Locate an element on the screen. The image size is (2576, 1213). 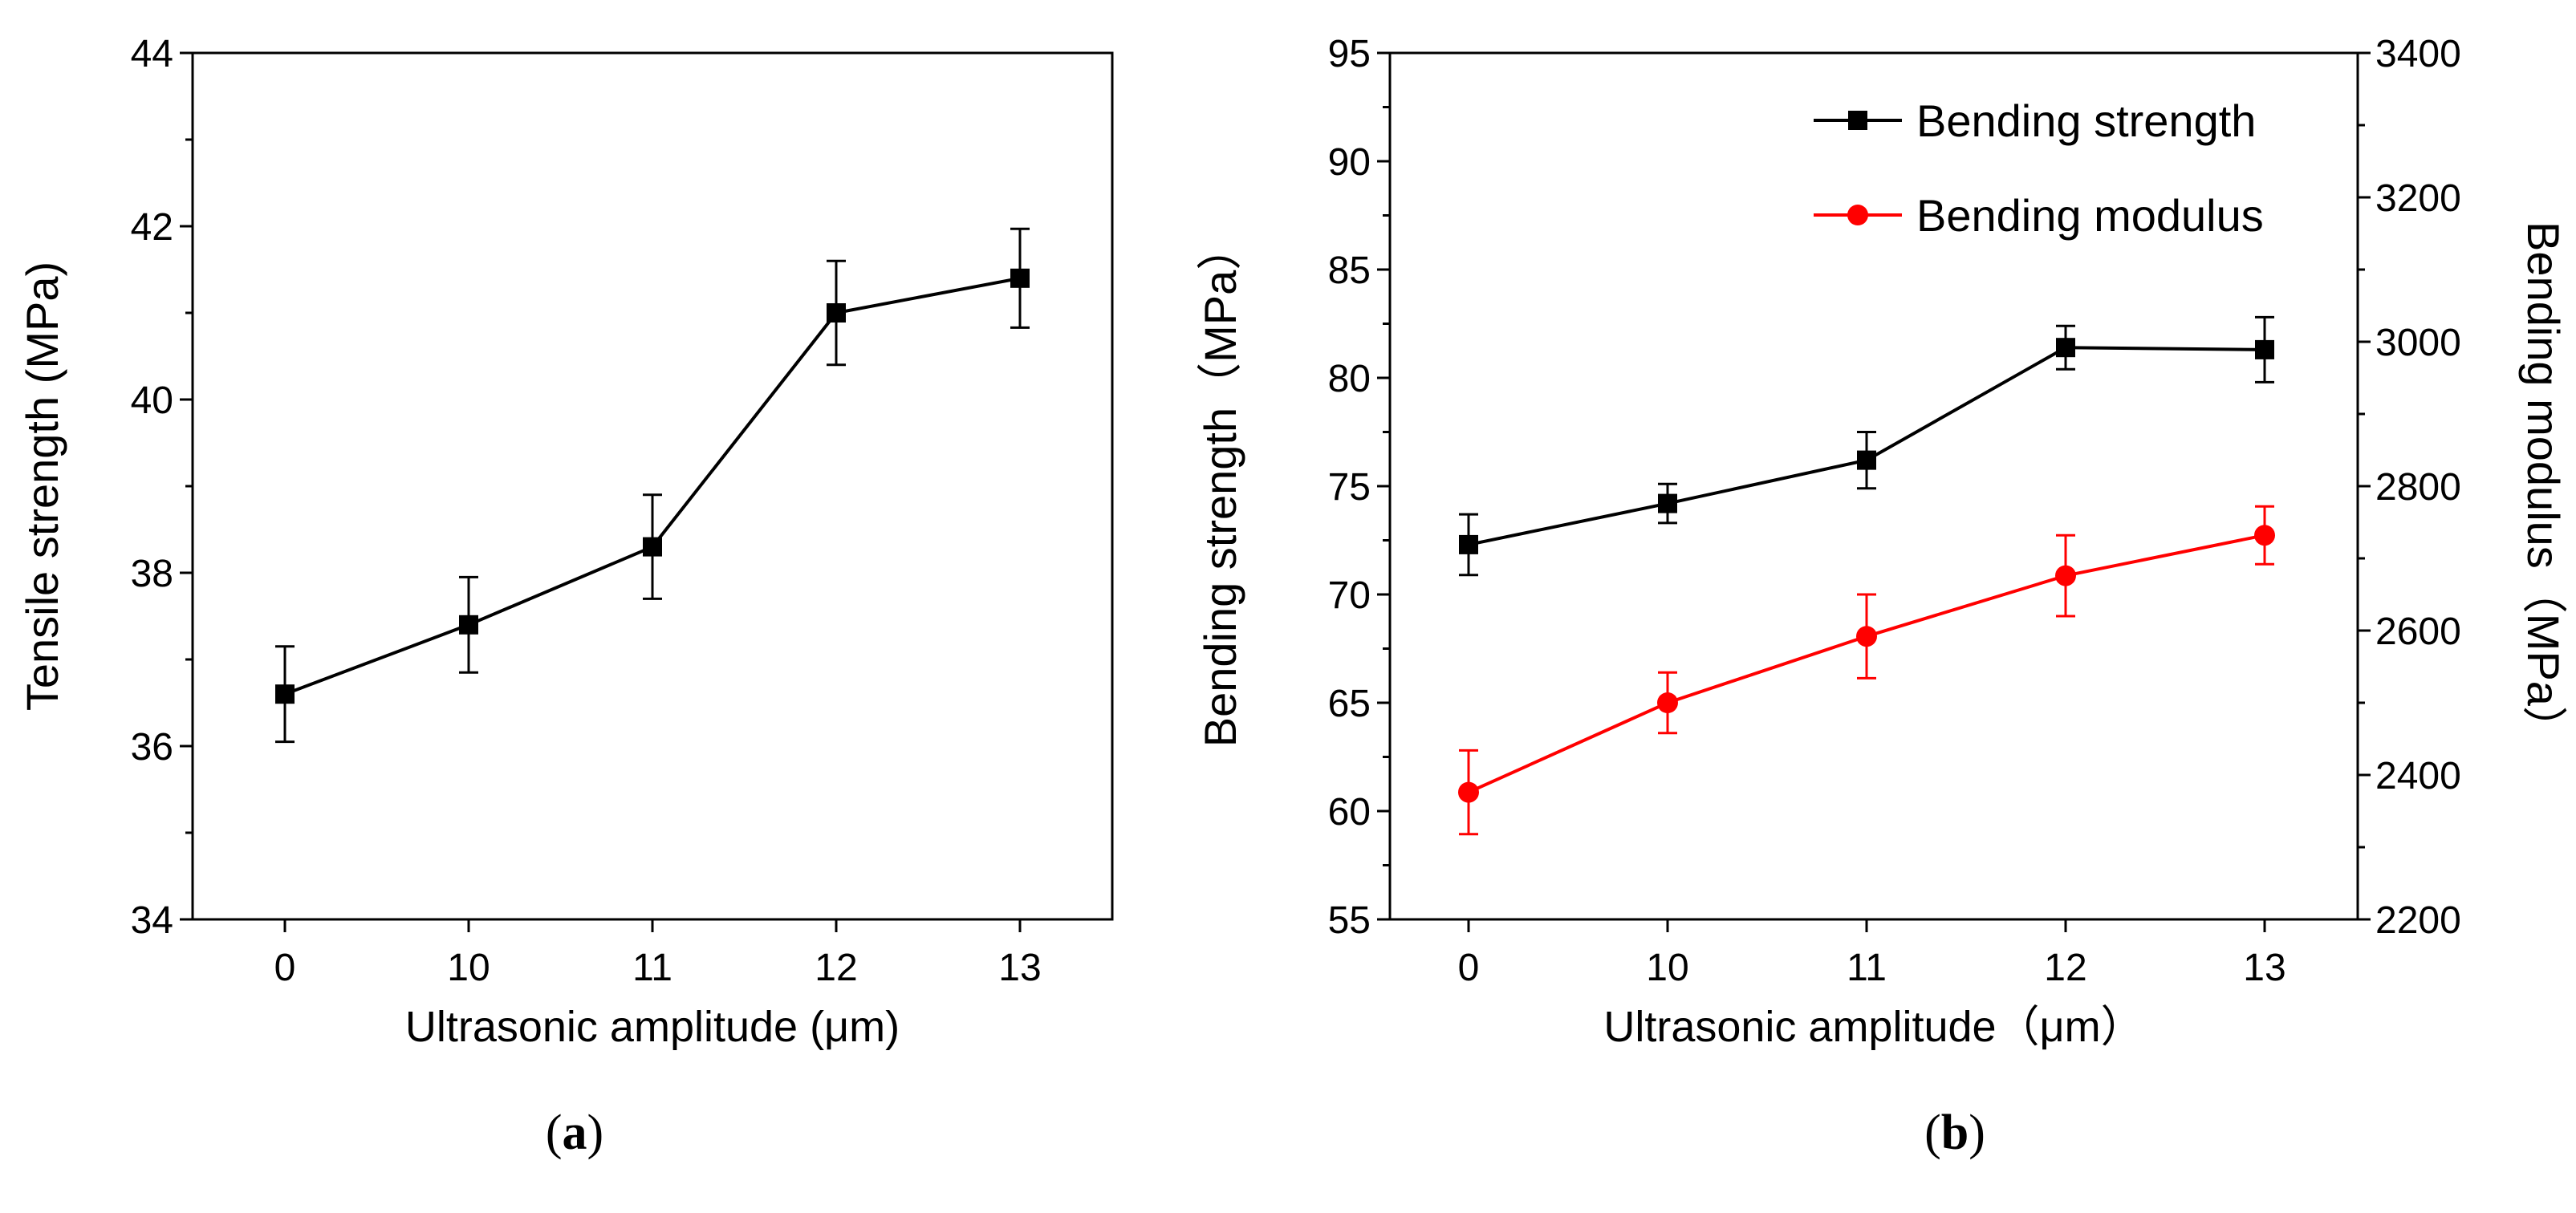
chart-b-ytick-right-label: 2200 is located at coordinates (2418, 921).